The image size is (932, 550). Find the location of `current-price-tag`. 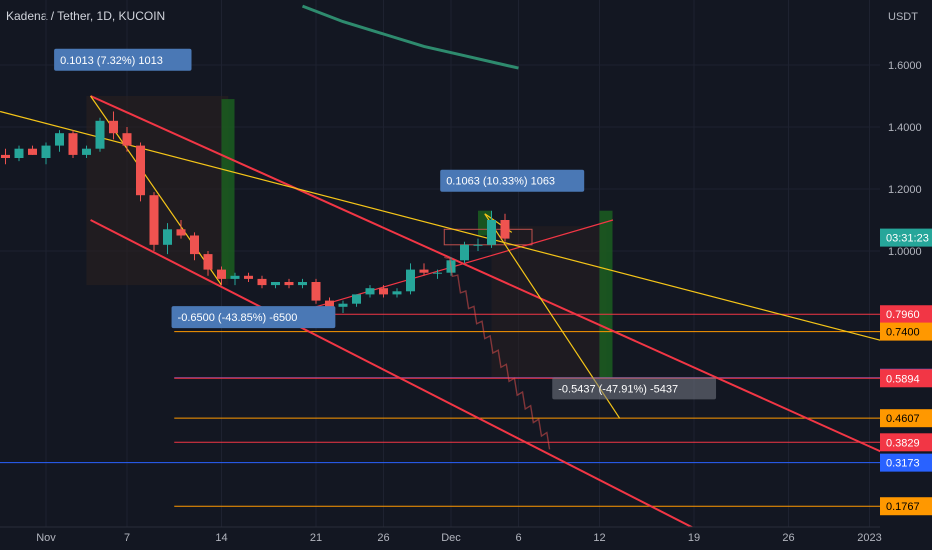

current-price-tag is located at coordinates (906, 237).